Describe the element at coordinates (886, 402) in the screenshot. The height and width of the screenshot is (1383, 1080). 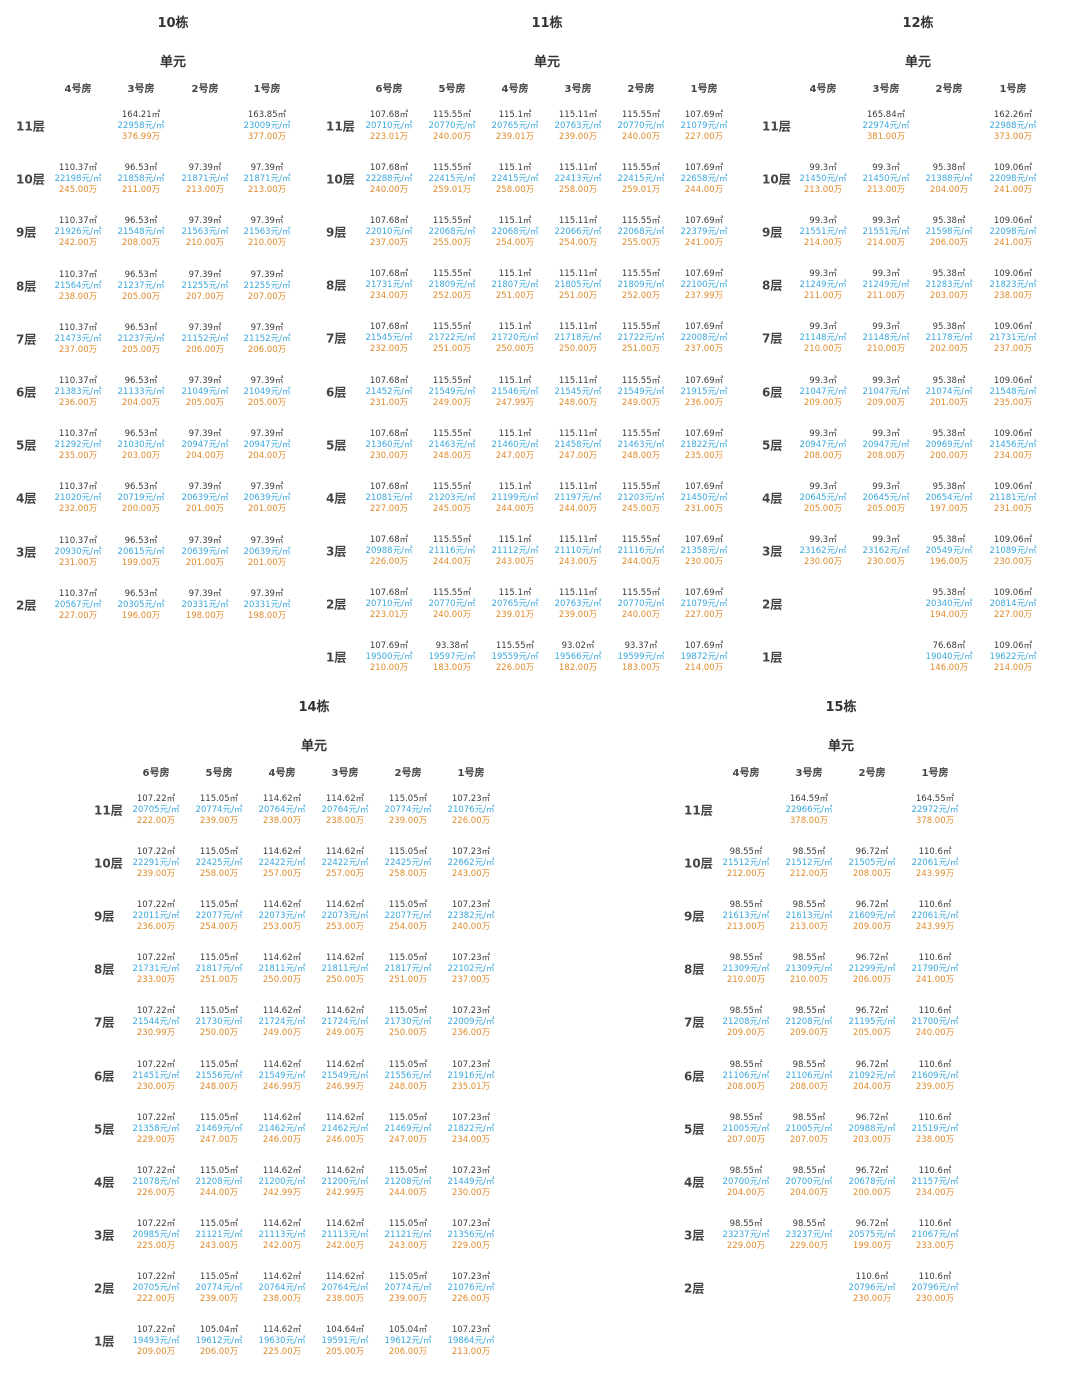
I see `total-price-text: 209.00万` at that location.